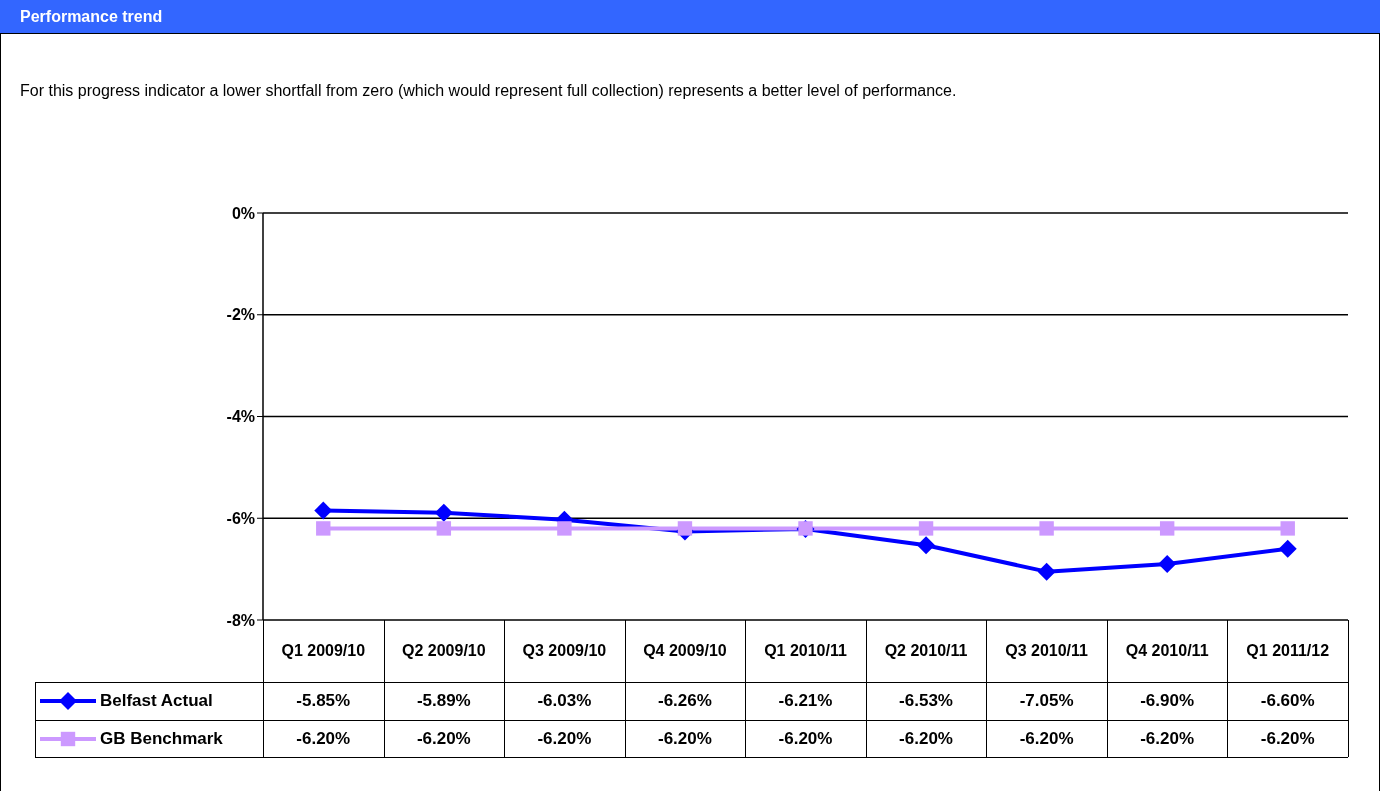  I want to click on x-tick-label: Q2 2010/11, so click(926, 650).